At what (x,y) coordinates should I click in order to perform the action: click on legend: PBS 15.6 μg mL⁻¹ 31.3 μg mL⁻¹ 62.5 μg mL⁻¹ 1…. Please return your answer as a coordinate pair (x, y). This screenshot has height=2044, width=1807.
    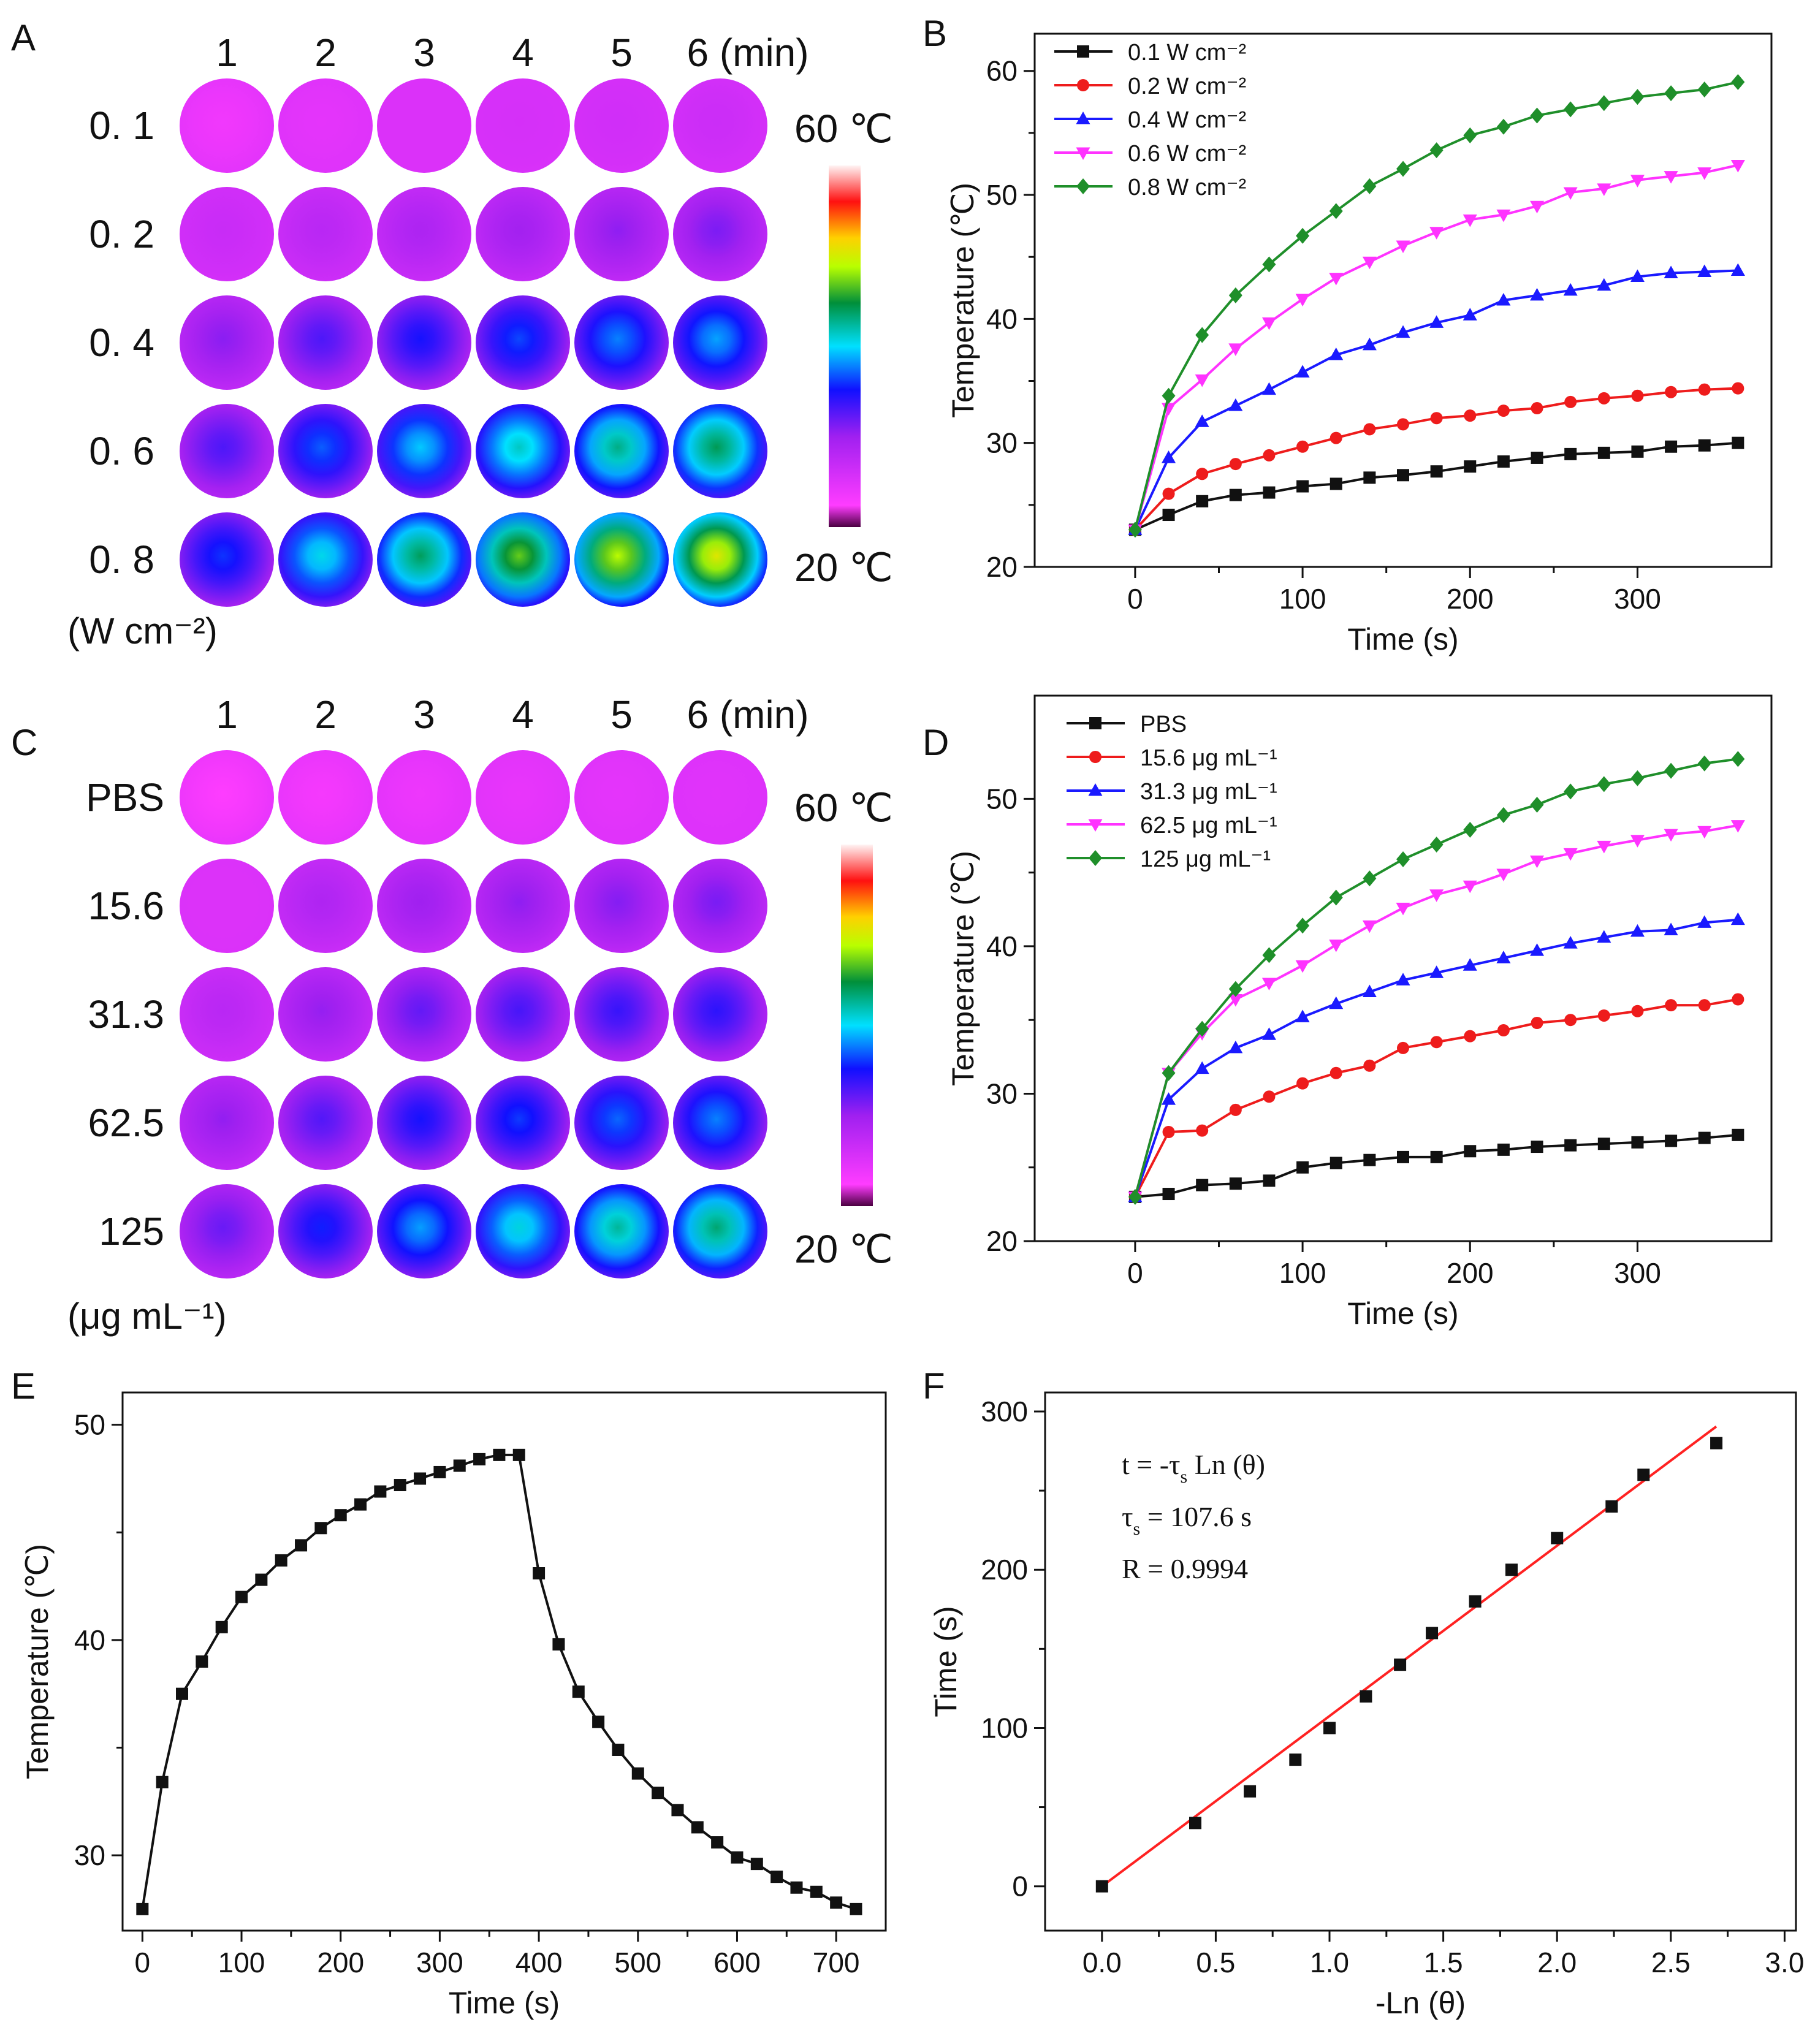
    Looking at the image, I should click on (1172, 792).